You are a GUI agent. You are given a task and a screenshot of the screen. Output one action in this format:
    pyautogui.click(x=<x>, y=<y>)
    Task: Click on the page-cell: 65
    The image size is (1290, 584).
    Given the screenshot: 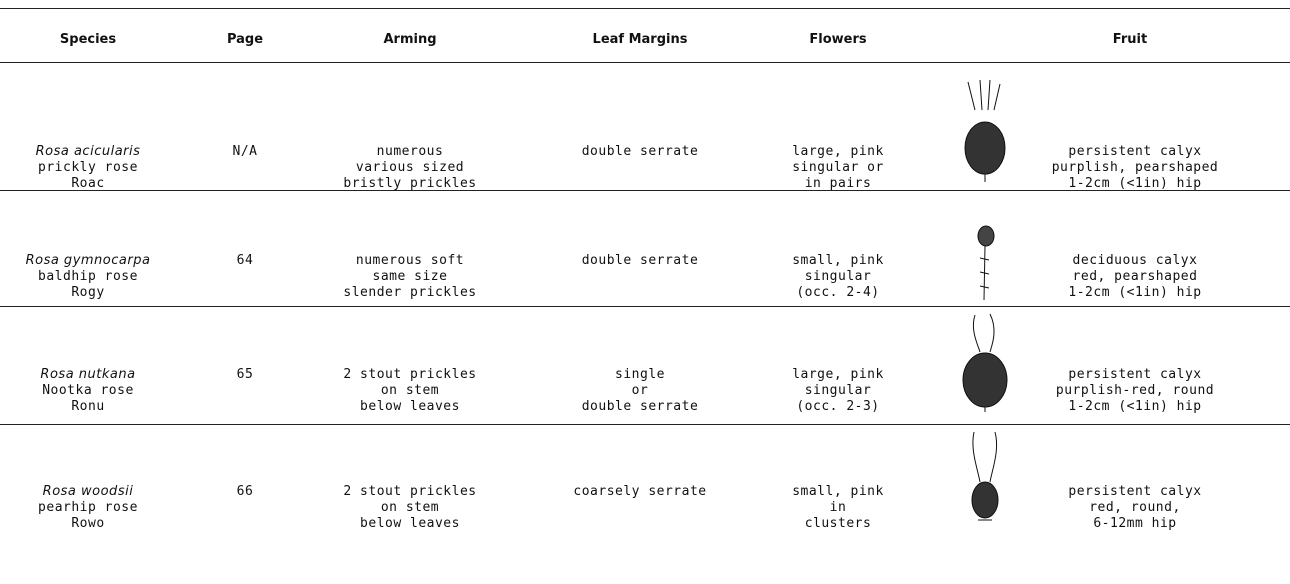 What is the action you would take?
    pyautogui.click(x=245, y=374)
    